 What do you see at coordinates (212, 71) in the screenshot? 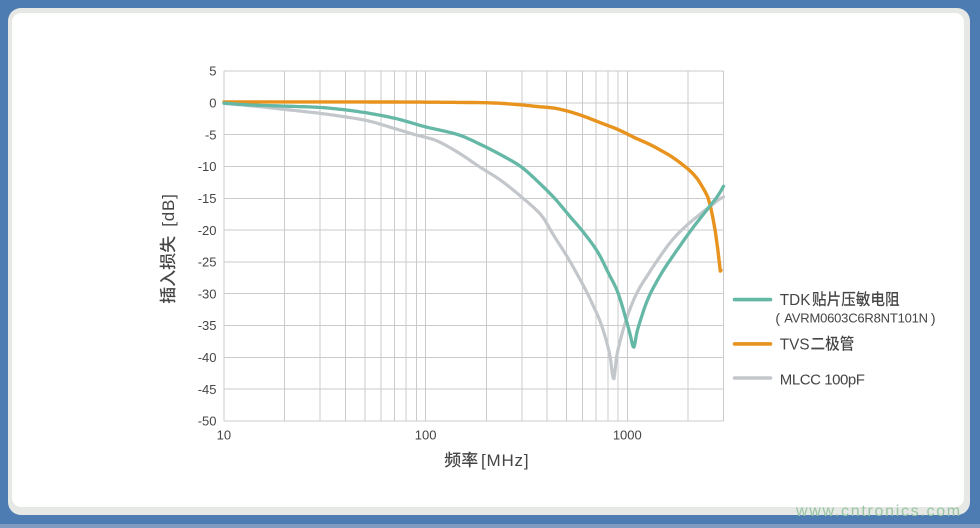
I see `svg-text: 5` at bounding box center [212, 71].